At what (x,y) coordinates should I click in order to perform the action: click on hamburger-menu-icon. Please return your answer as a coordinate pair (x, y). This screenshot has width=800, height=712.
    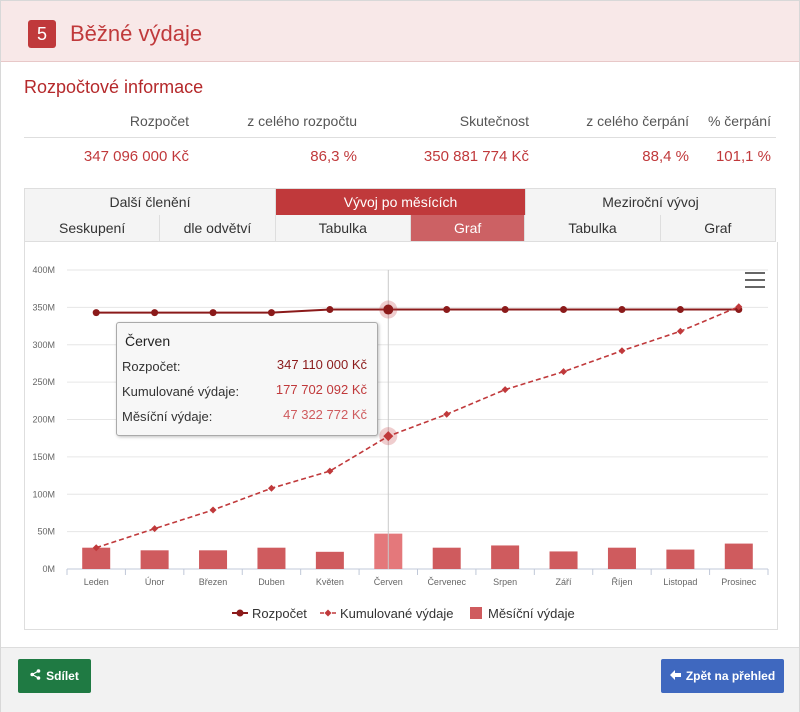
    Looking at the image, I should click on (755, 280).